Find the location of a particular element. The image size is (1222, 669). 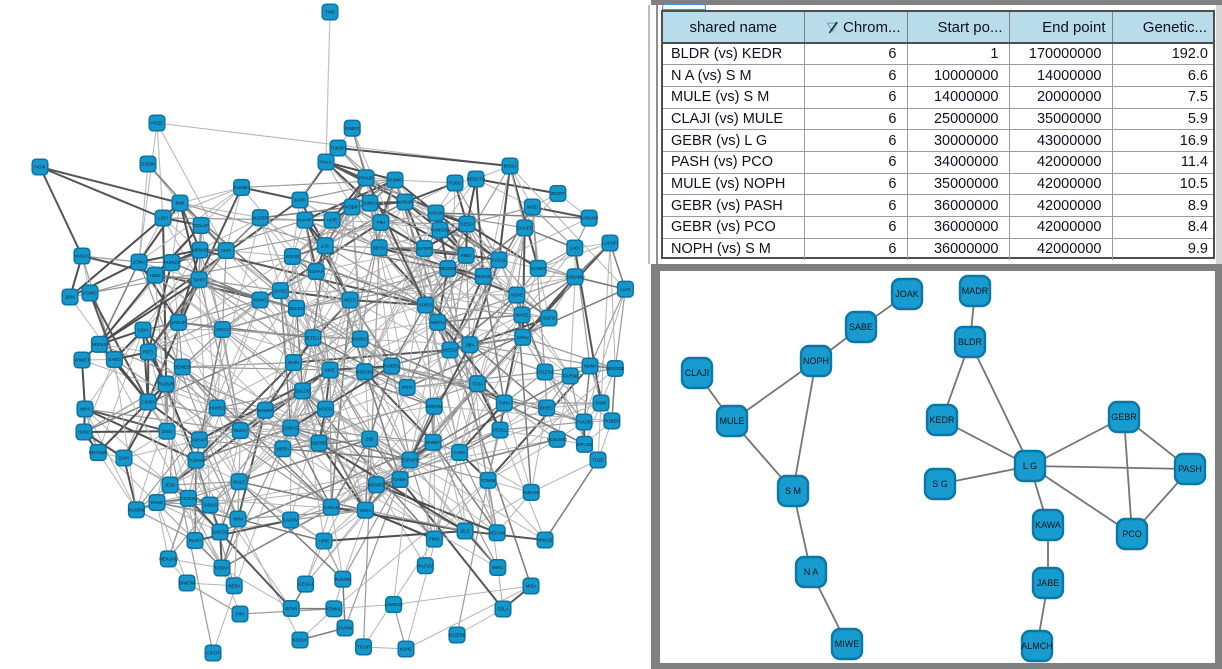

svg-text: BIMI is located at coordinates (179, 203).